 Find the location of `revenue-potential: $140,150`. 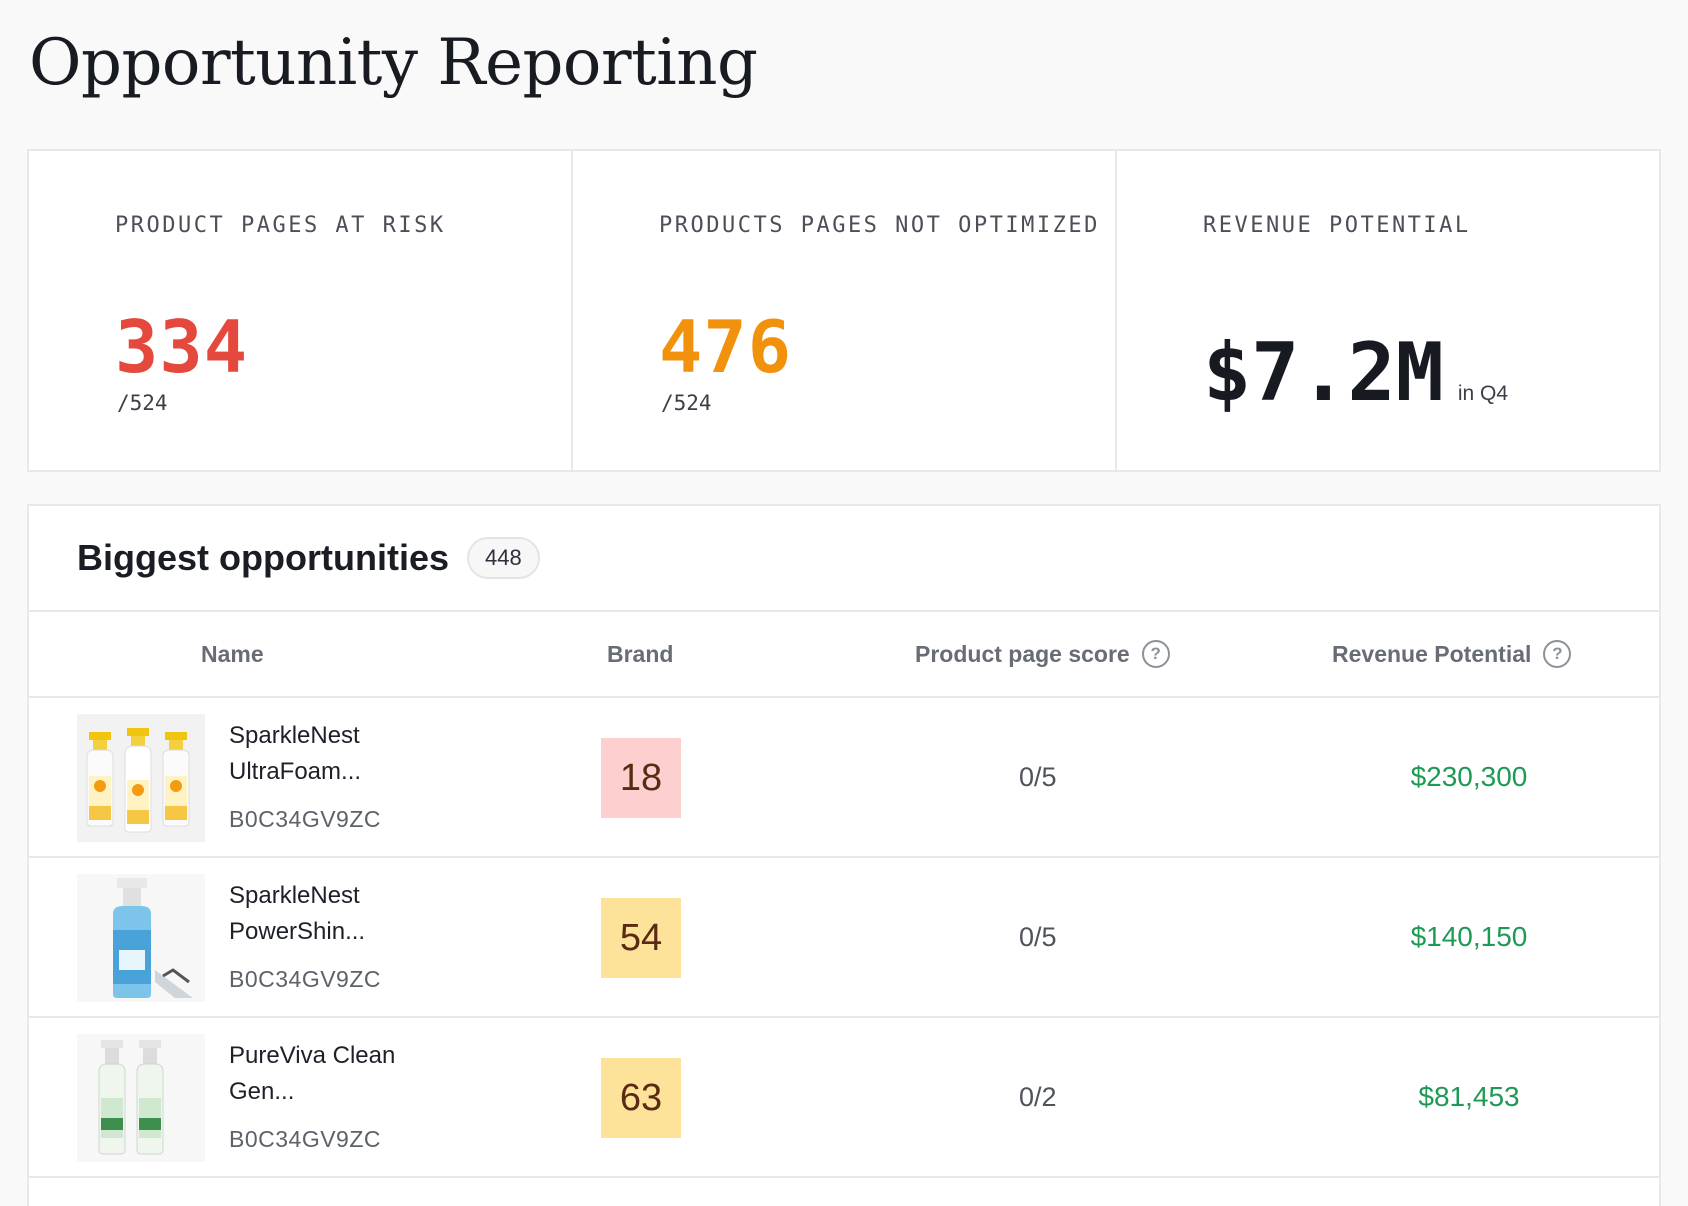

revenue-potential: $140,150 is located at coordinates (1469, 936).